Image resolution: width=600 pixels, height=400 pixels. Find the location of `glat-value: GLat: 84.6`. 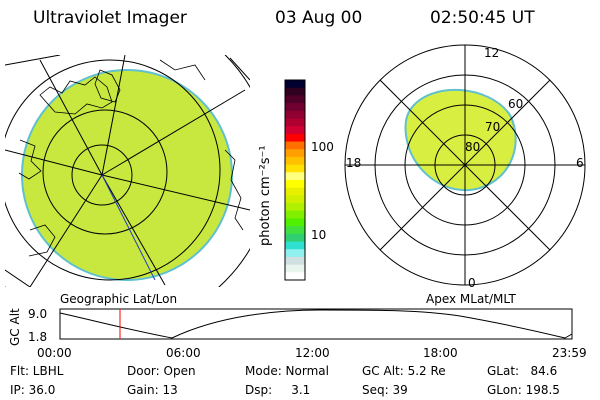

glat-value: GLat: 84.6 is located at coordinates (522, 371).